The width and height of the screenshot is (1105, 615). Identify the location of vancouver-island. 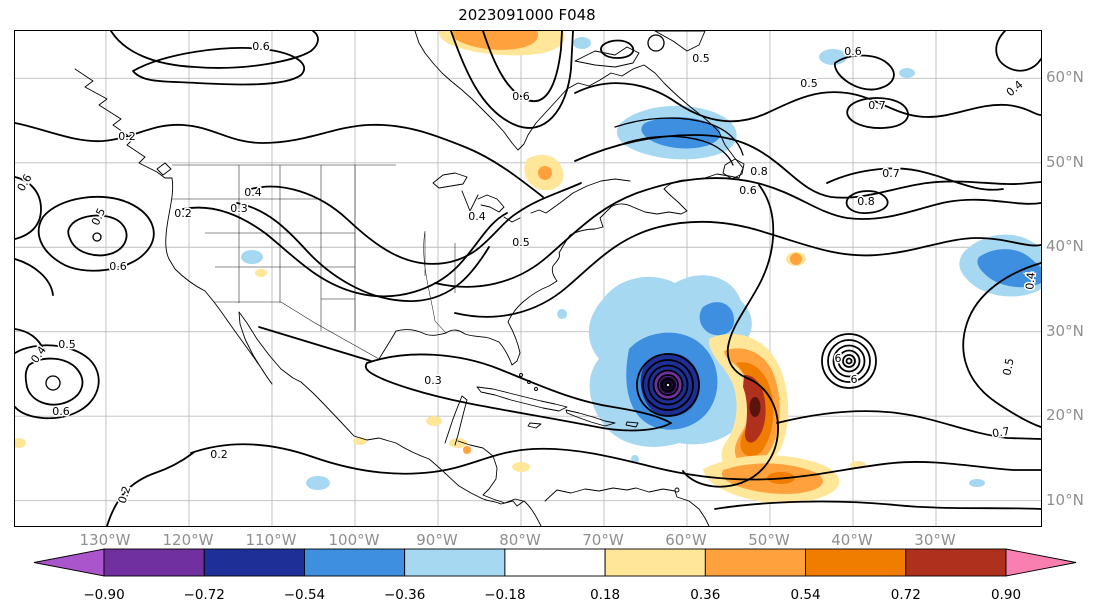
(164, 169).